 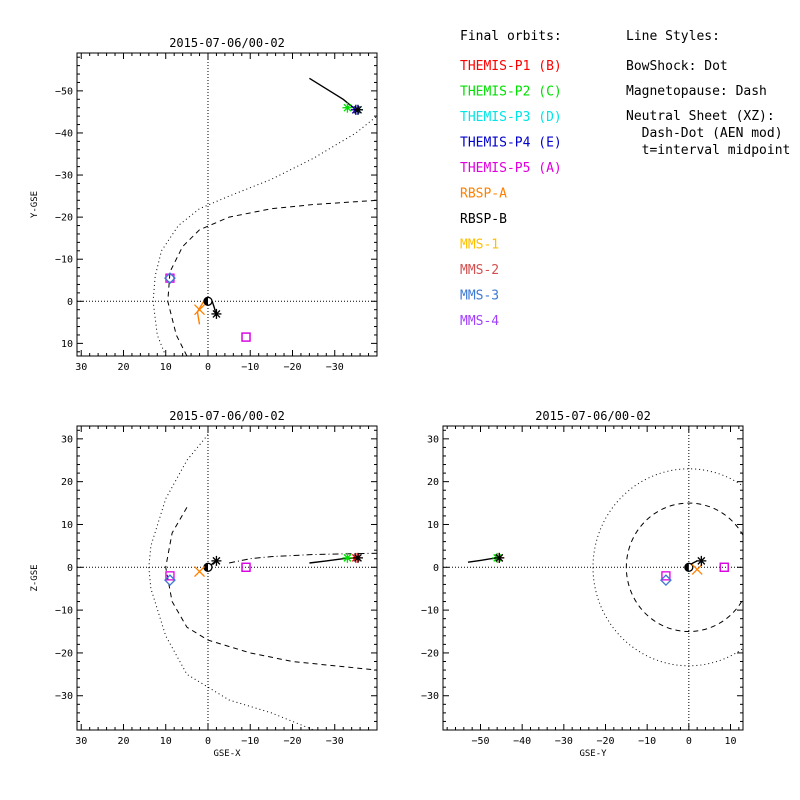 What do you see at coordinates (479, 321) in the screenshot?
I see `legend-item: MMS-4` at bounding box center [479, 321].